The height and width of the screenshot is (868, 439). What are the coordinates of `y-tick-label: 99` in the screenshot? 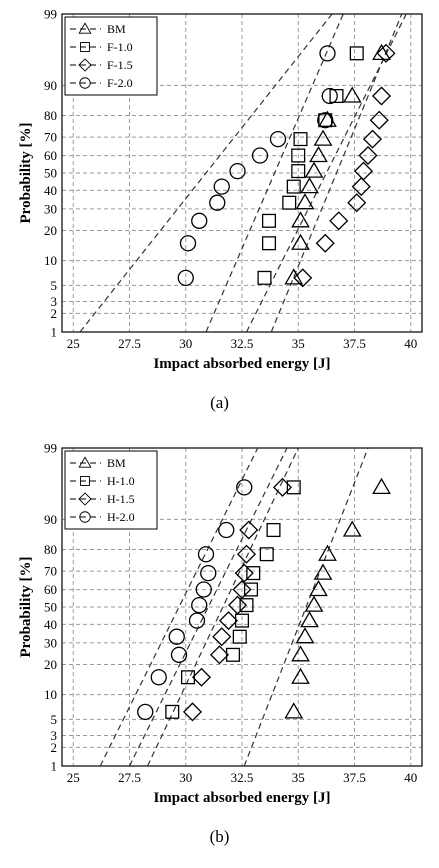 It's located at (50, 14).